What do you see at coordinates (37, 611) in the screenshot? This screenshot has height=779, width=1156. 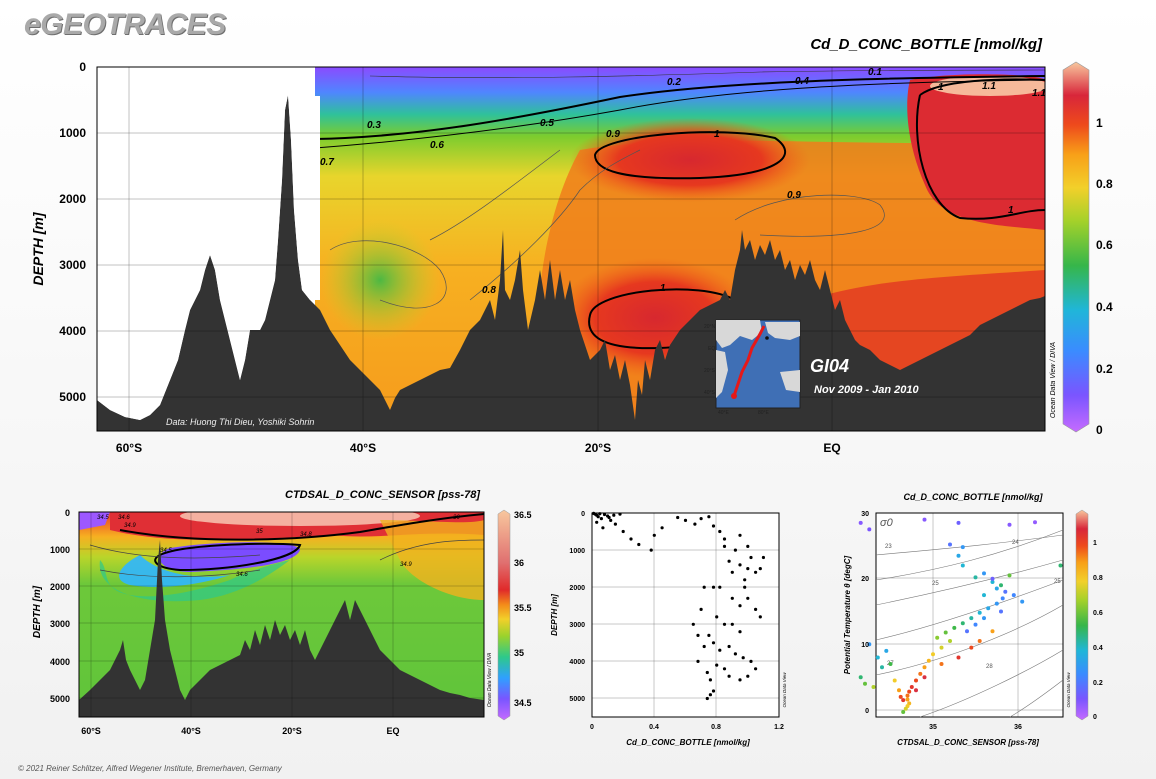 I see `sal-y-axis-label: DEPTH [m]` at bounding box center [37, 611].